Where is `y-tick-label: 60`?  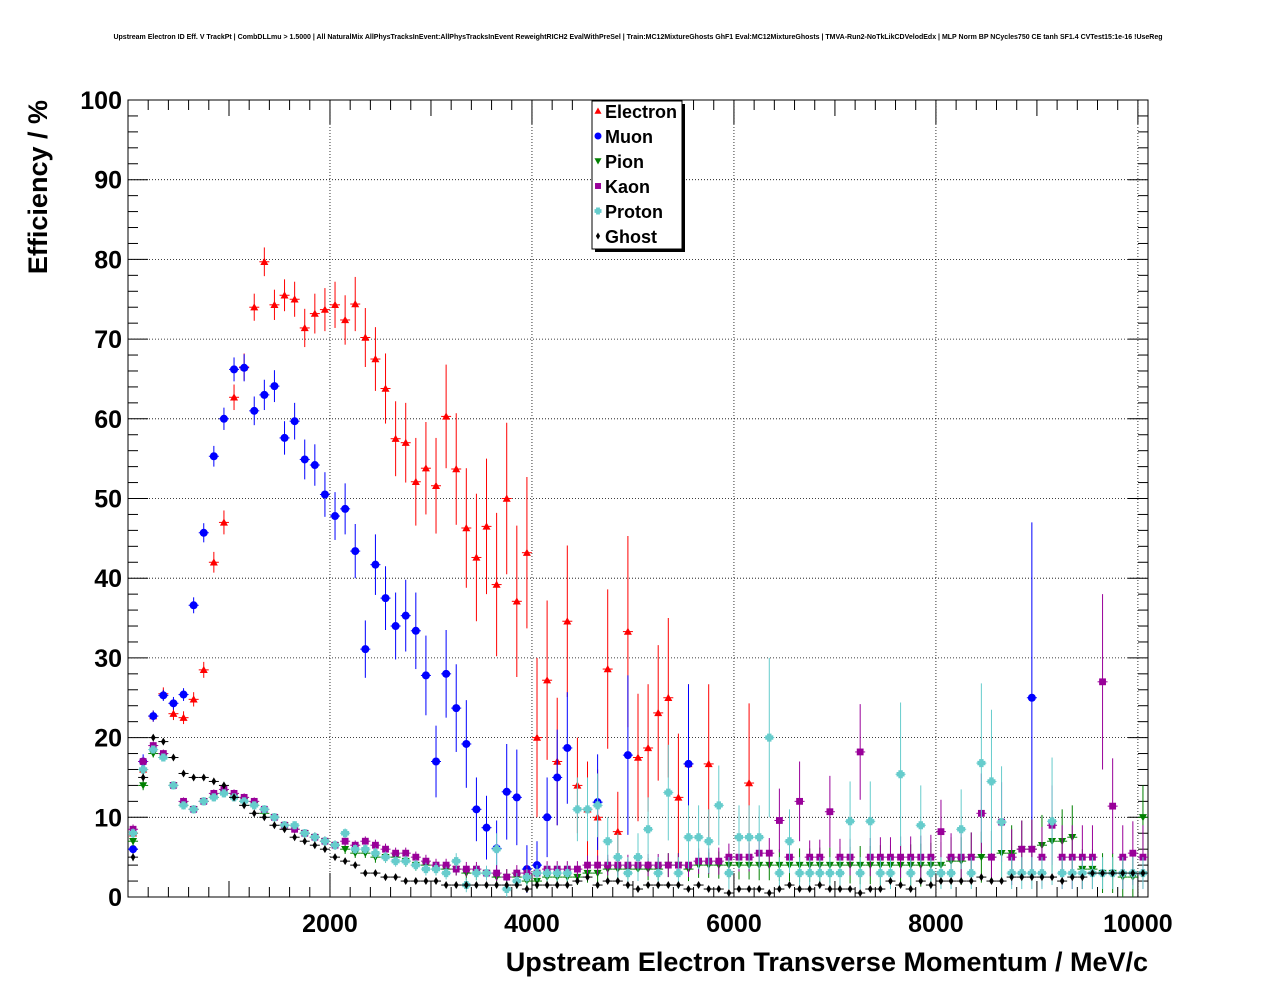
y-tick-label: 60 is located at coordinates (108, 420).